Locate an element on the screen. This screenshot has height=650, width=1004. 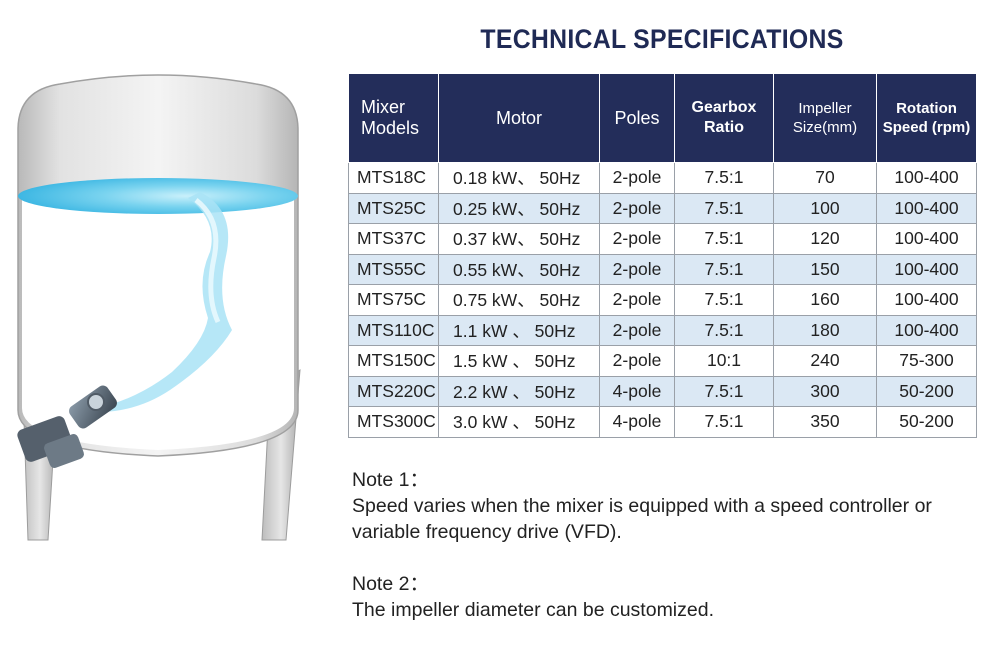
header-gearbox-ratio: Gearbox Ratio is located at coordinates (724, 118).